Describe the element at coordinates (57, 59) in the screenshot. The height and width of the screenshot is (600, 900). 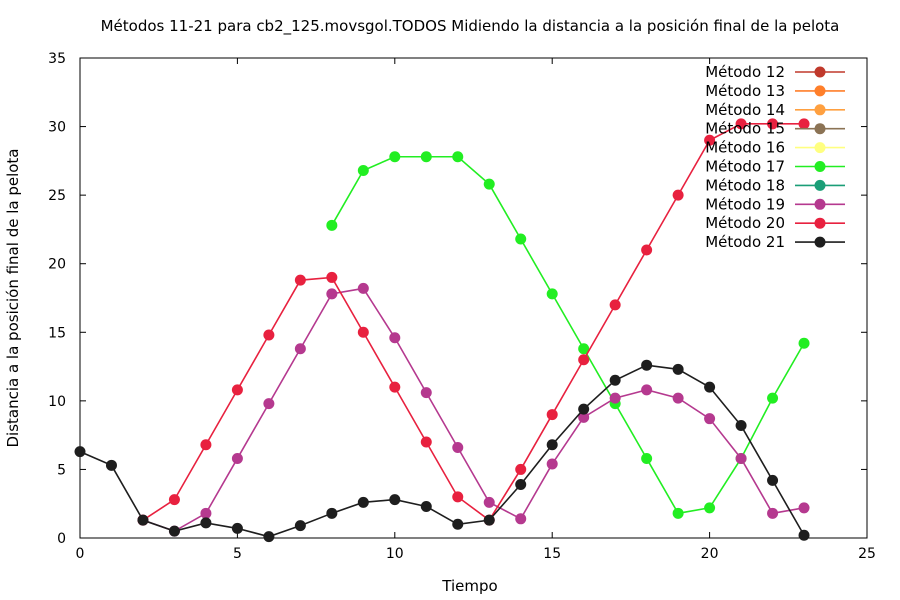
I see `y-tick-label: 35` at that location.